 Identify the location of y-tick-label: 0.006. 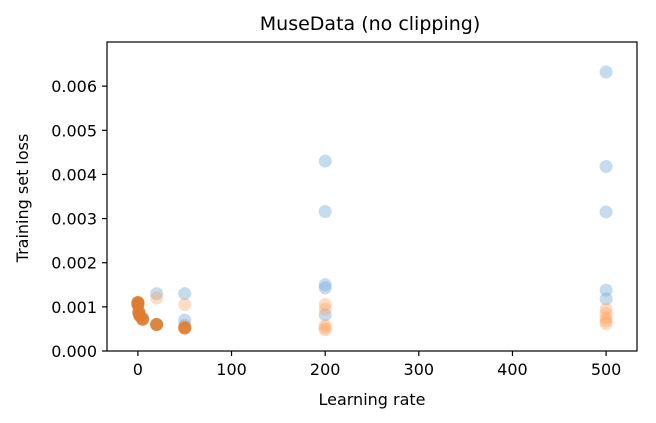
(74, 86).